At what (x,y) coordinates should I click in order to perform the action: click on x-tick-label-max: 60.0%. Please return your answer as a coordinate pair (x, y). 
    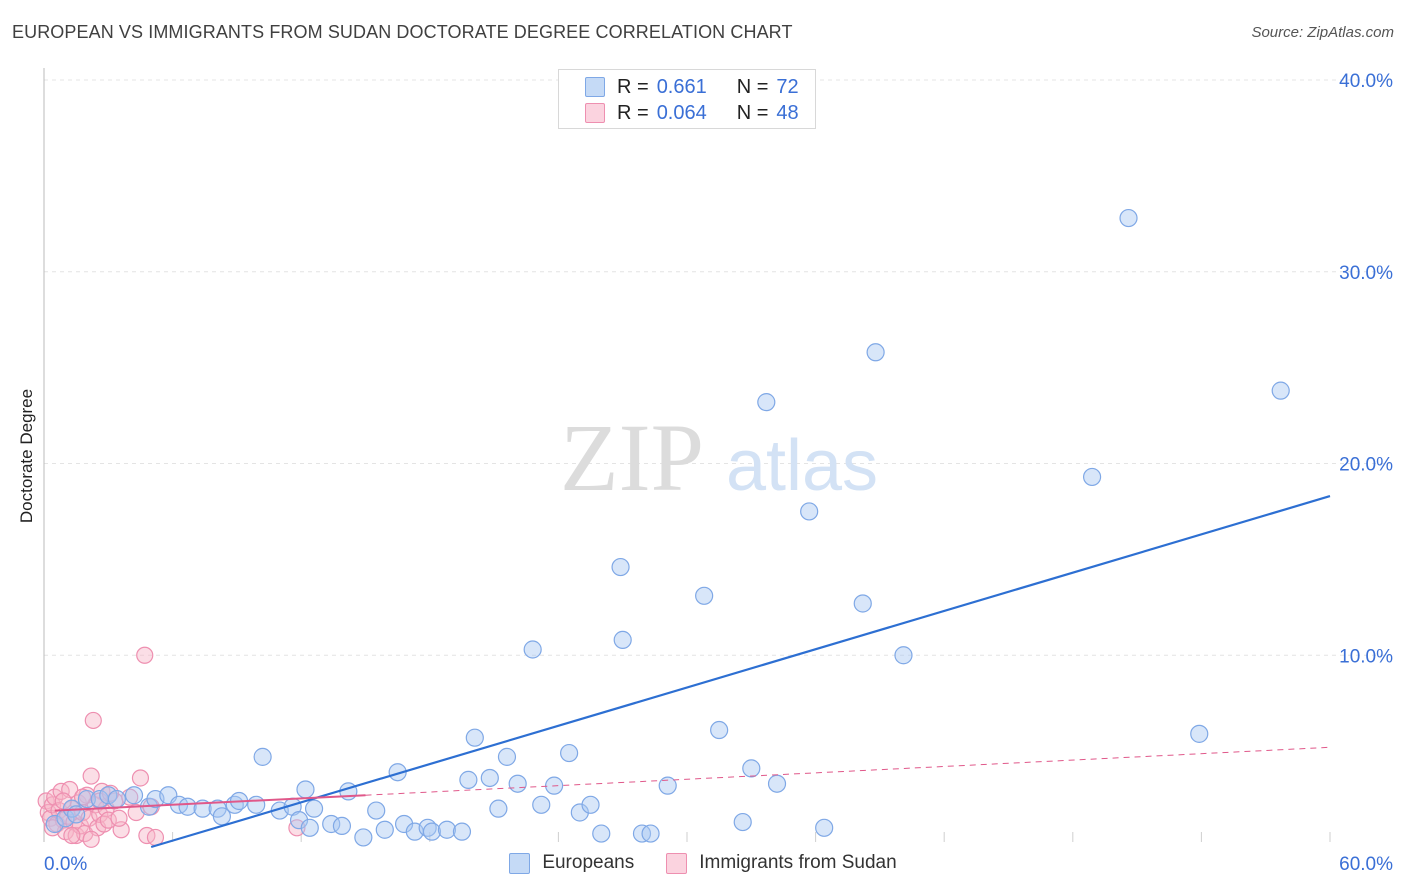
    Looking at the image, I should click on (1366, 864).